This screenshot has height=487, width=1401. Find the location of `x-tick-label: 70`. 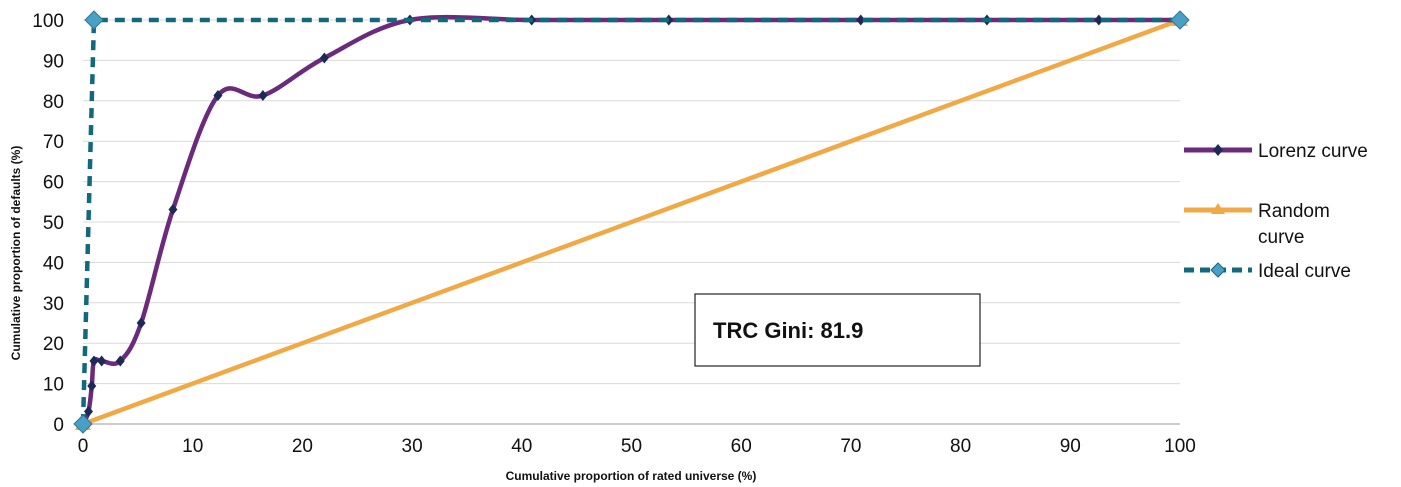

x-tick-label: 70 is located at coordinates (850, 446).